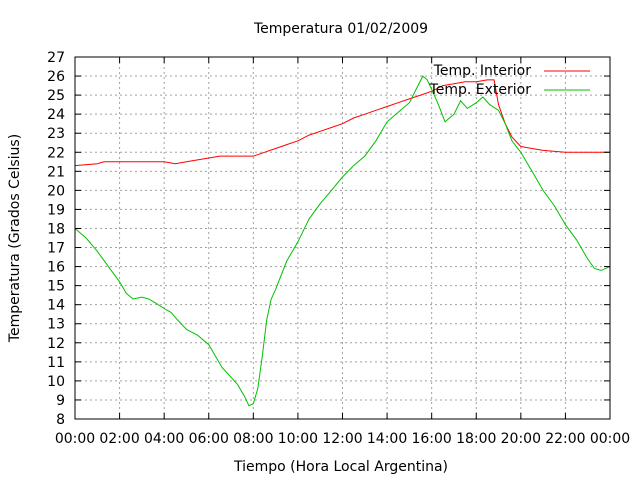 The height and width of the screenshot is (480, 640). Describe the element at coordinates (431, 439) in the screenshot. I see `x-tick-label: 16:00` at that location.